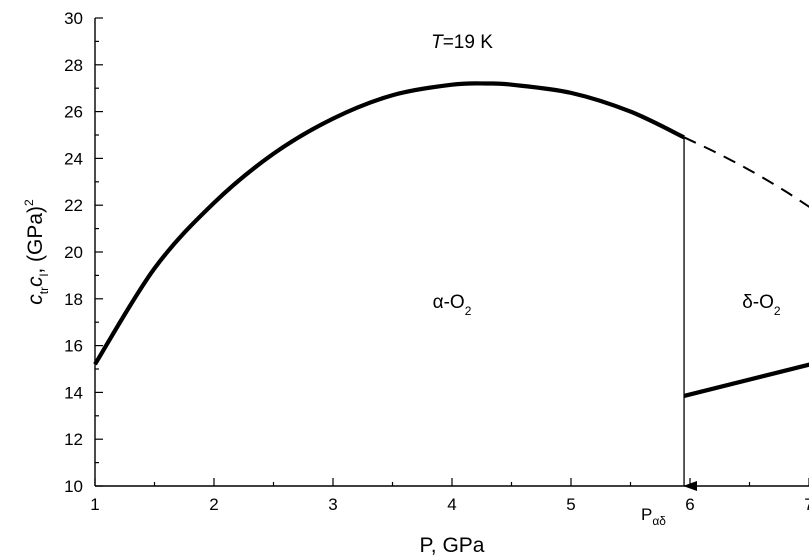 The image size is (809, 558). I want to click on p-alpha-delta-label: Pαδ, so click(653, 516).